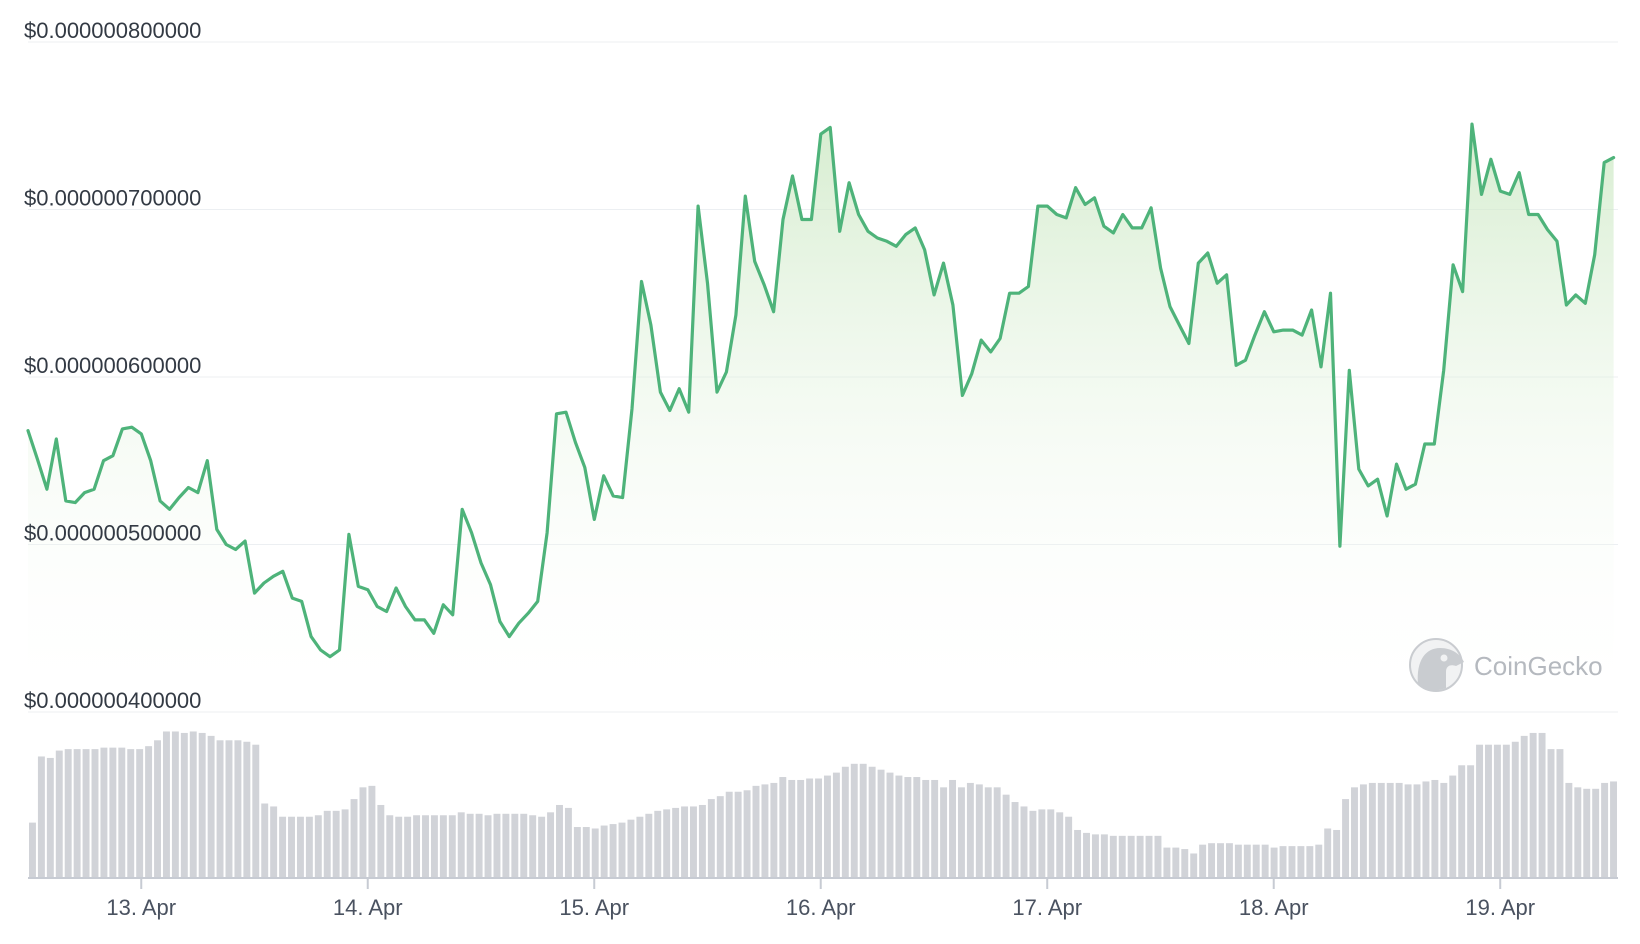 The width and height of the screenshot is (1640, 944). Describe the element at coordinates (823, 804) in the screenshot. I see `volume-bars` at that location.